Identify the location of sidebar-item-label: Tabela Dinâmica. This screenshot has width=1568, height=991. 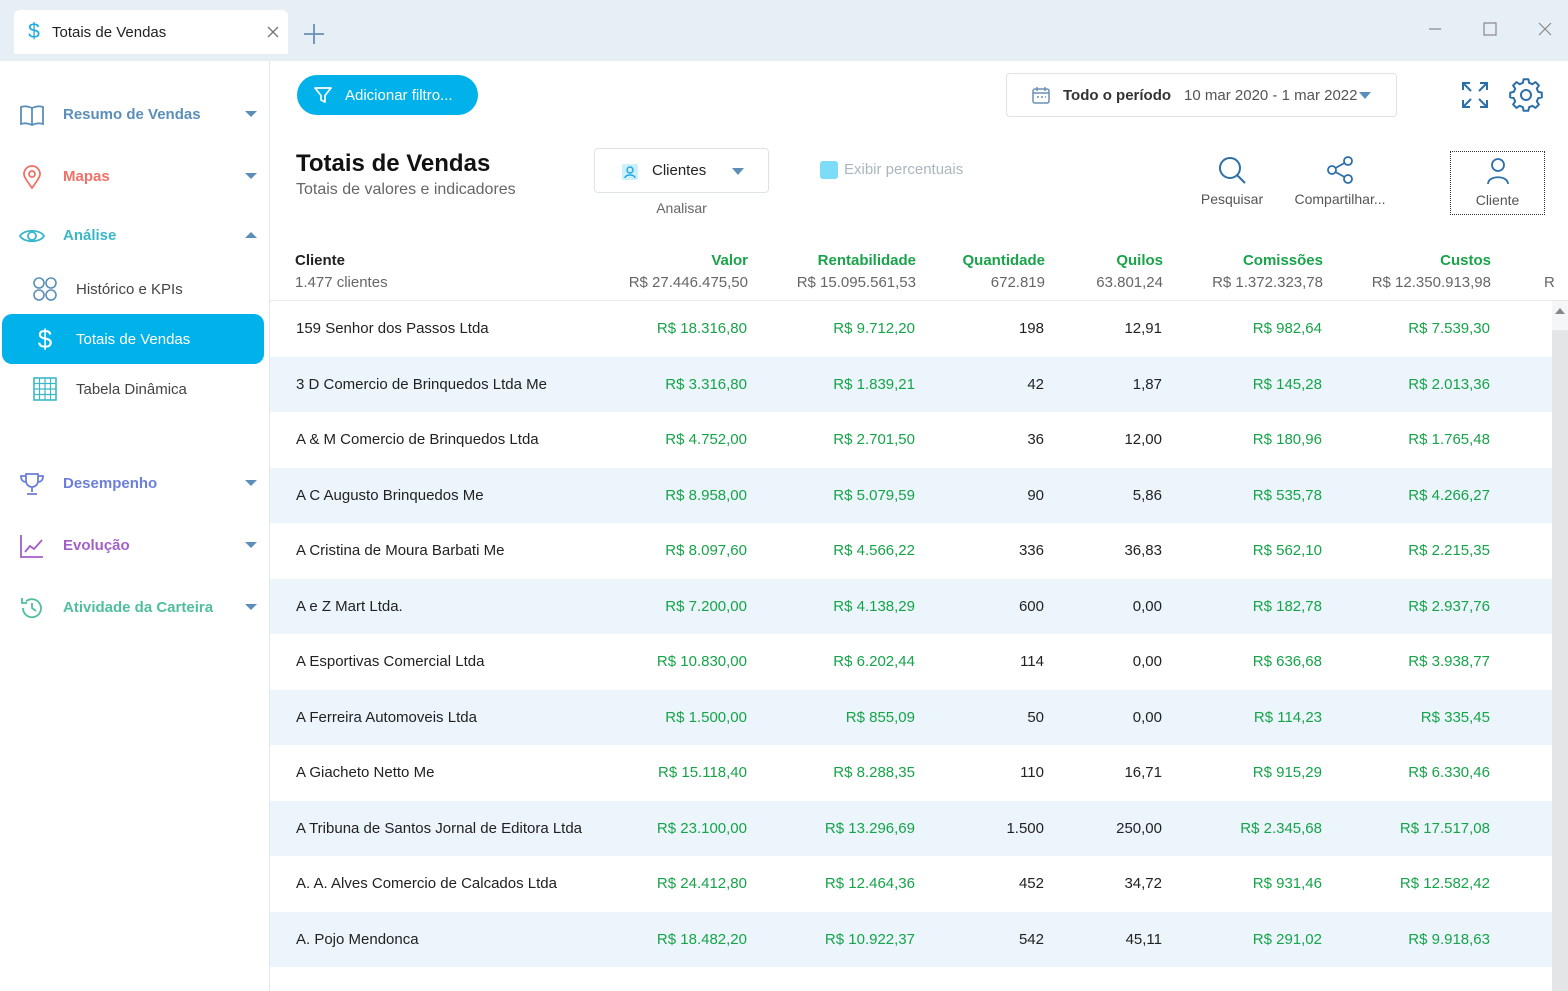
(131, 389).